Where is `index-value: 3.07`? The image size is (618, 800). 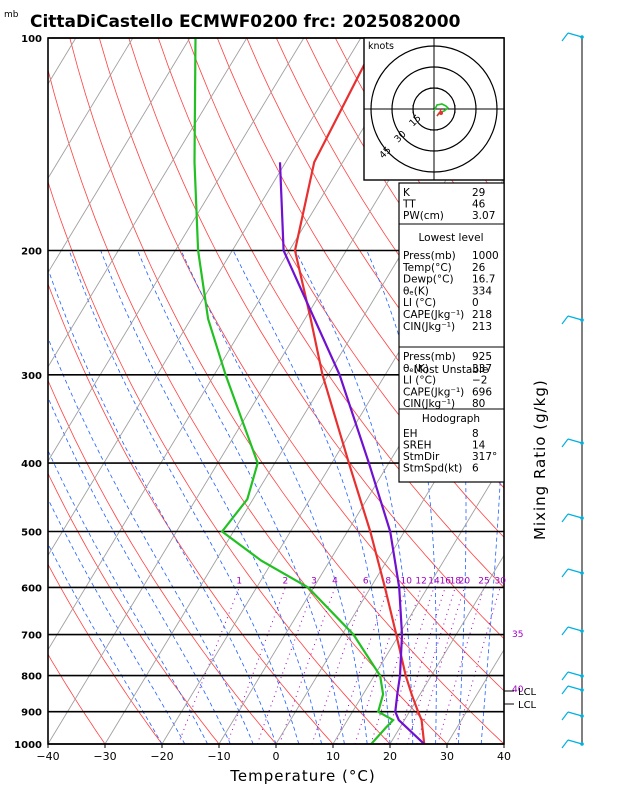 index-value: 3.07 is located at coordinates (483, 216).